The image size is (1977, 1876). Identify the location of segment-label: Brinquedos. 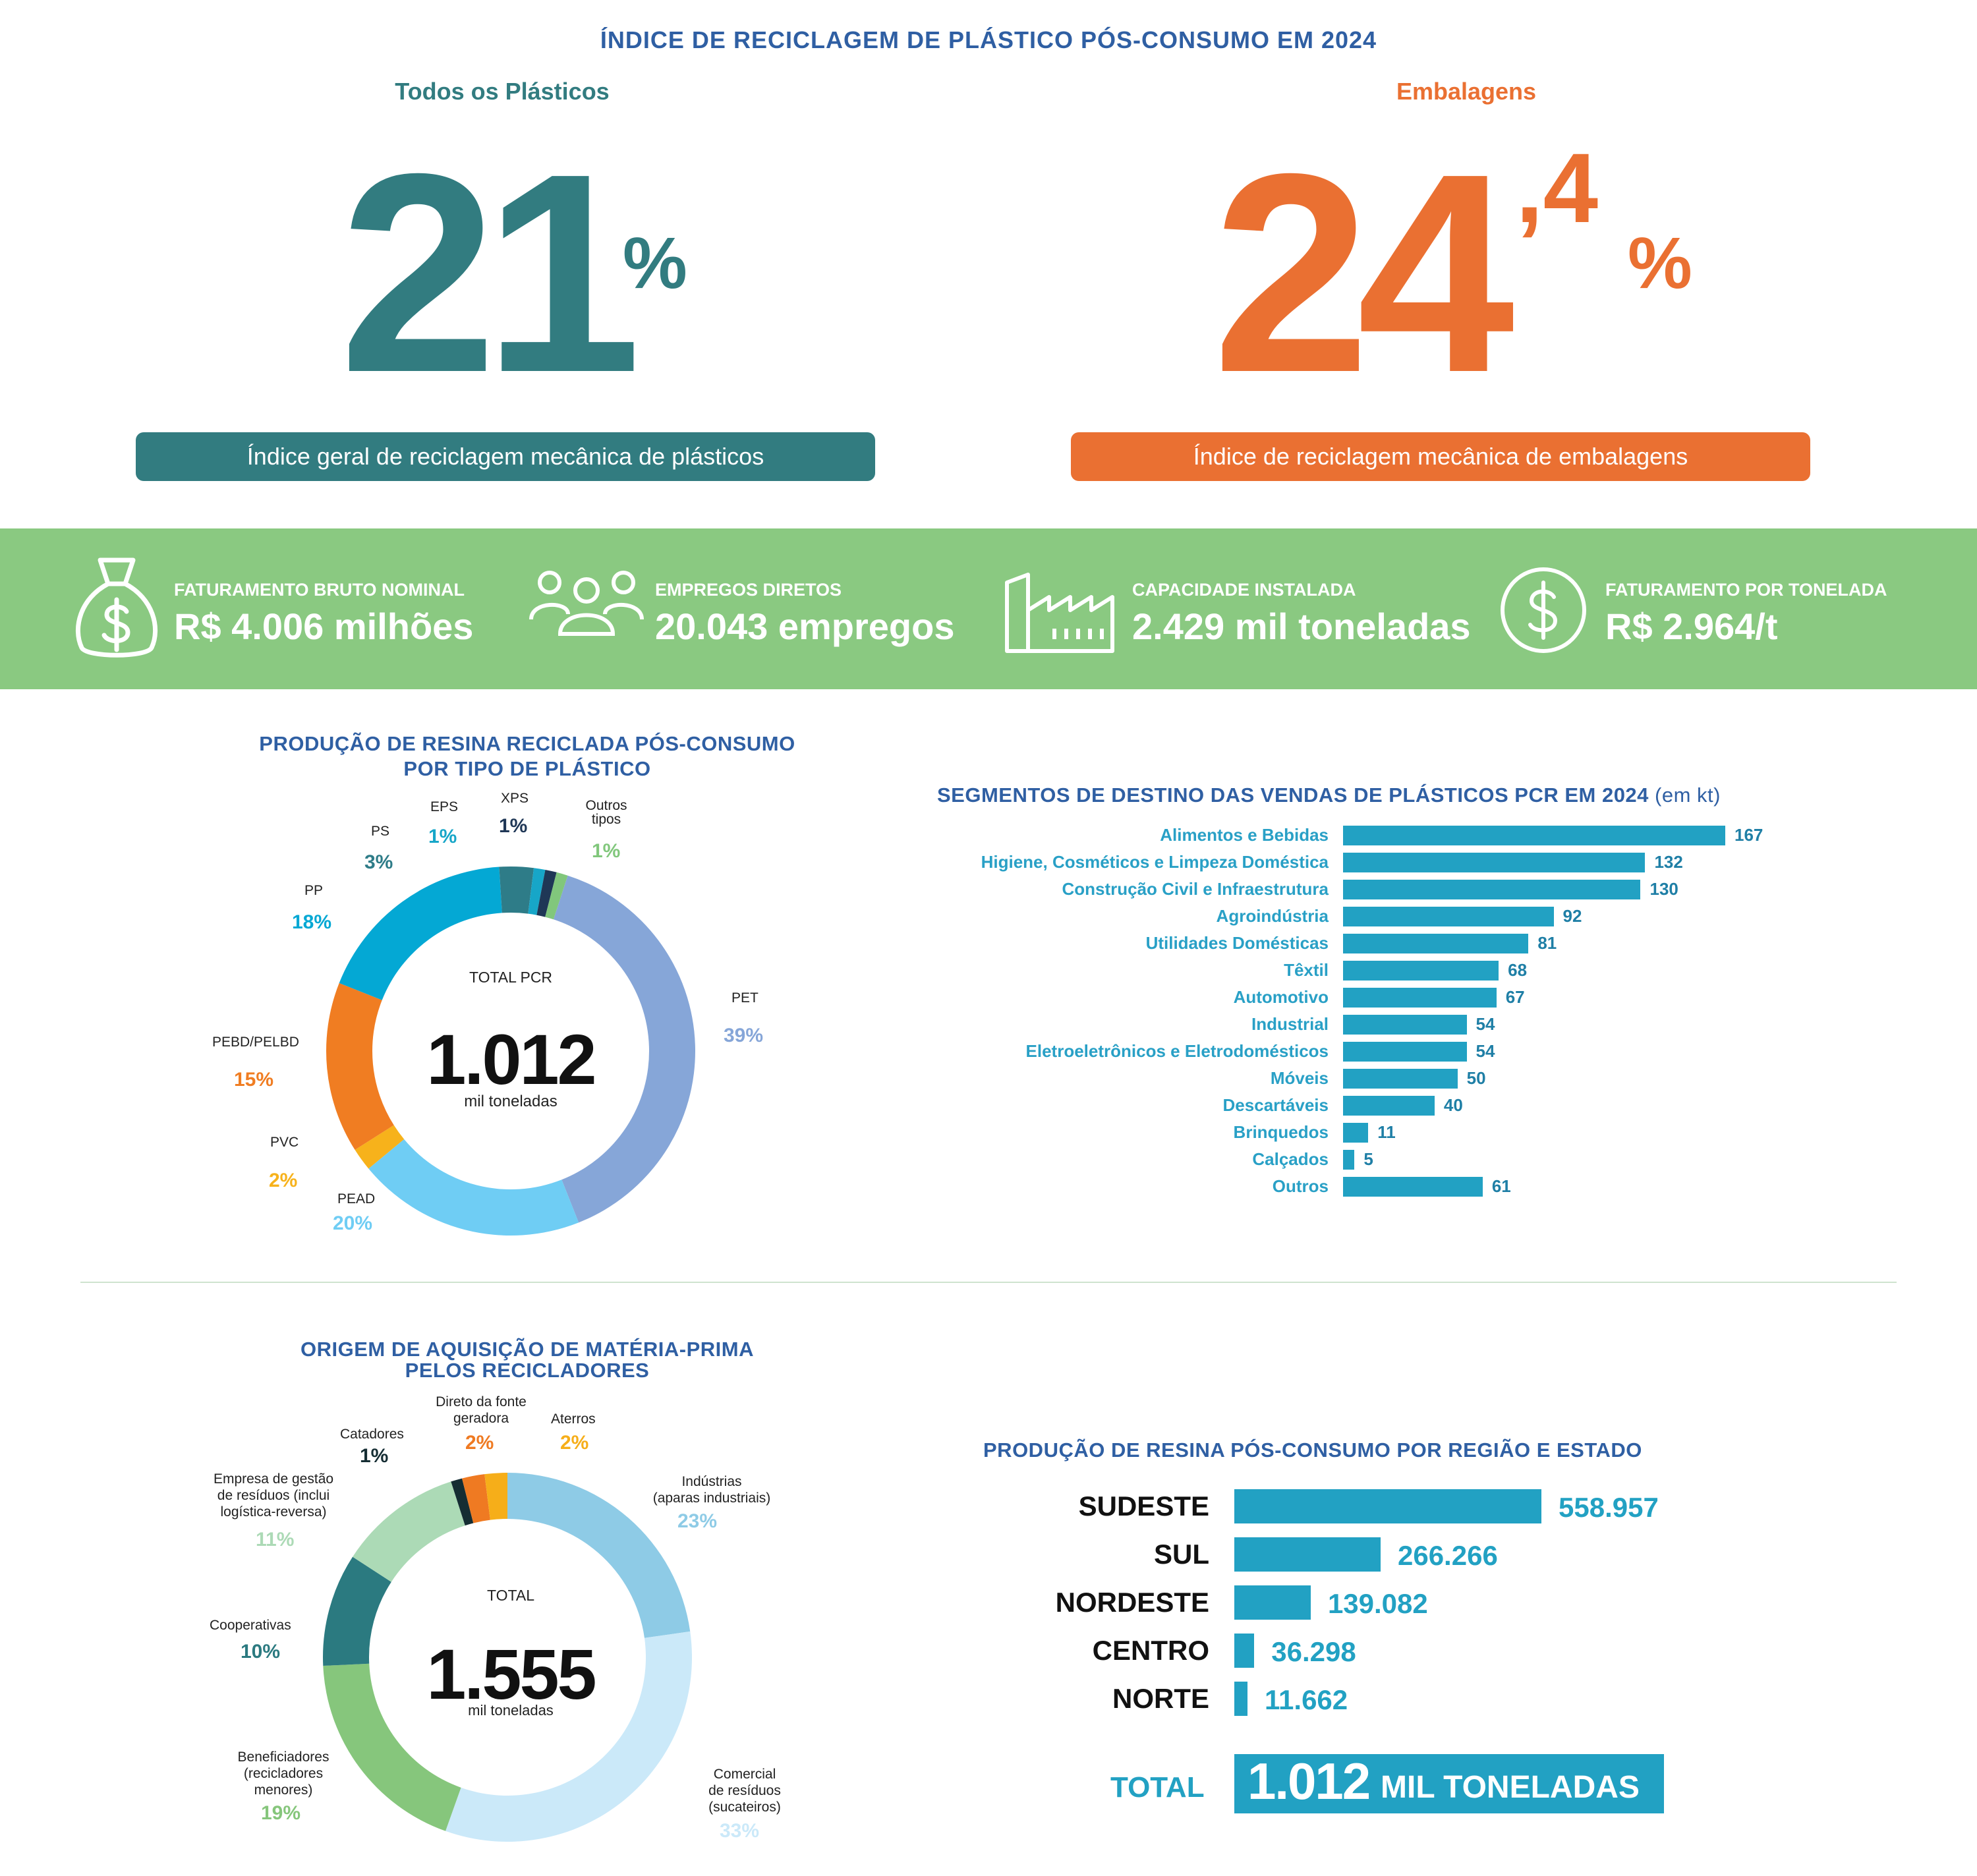
(1281, 1132).